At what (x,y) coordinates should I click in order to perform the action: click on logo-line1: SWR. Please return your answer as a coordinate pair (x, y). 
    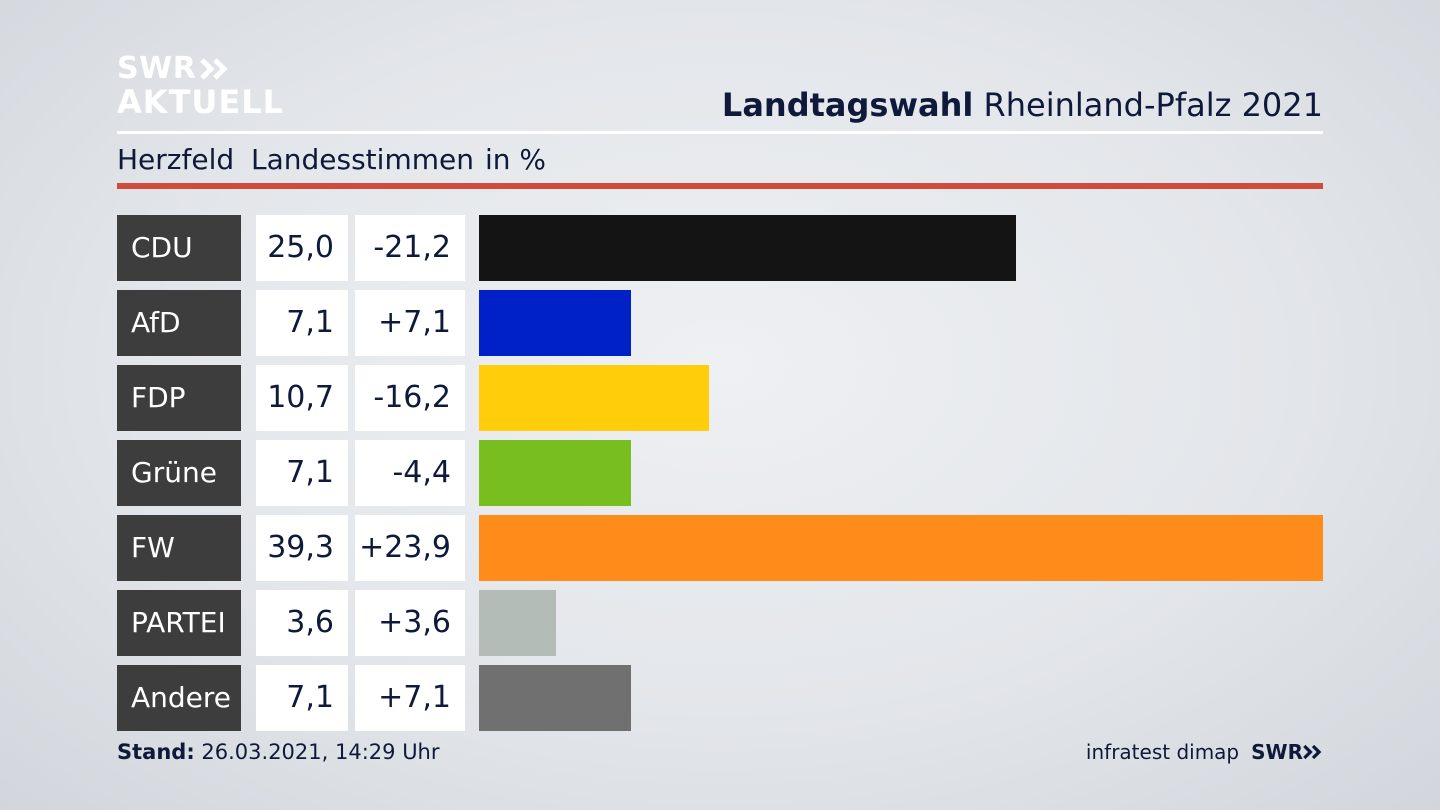
    Looking at the image, I should click on (157, 68).